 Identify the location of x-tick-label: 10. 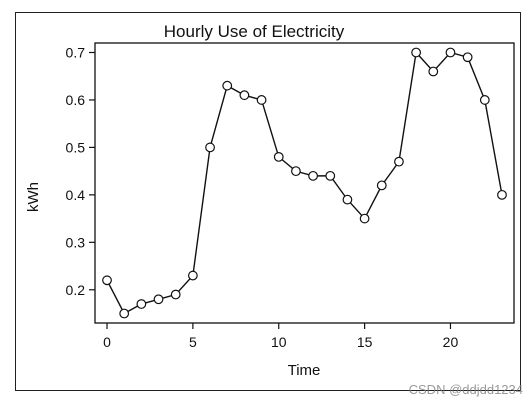
(279, 342).